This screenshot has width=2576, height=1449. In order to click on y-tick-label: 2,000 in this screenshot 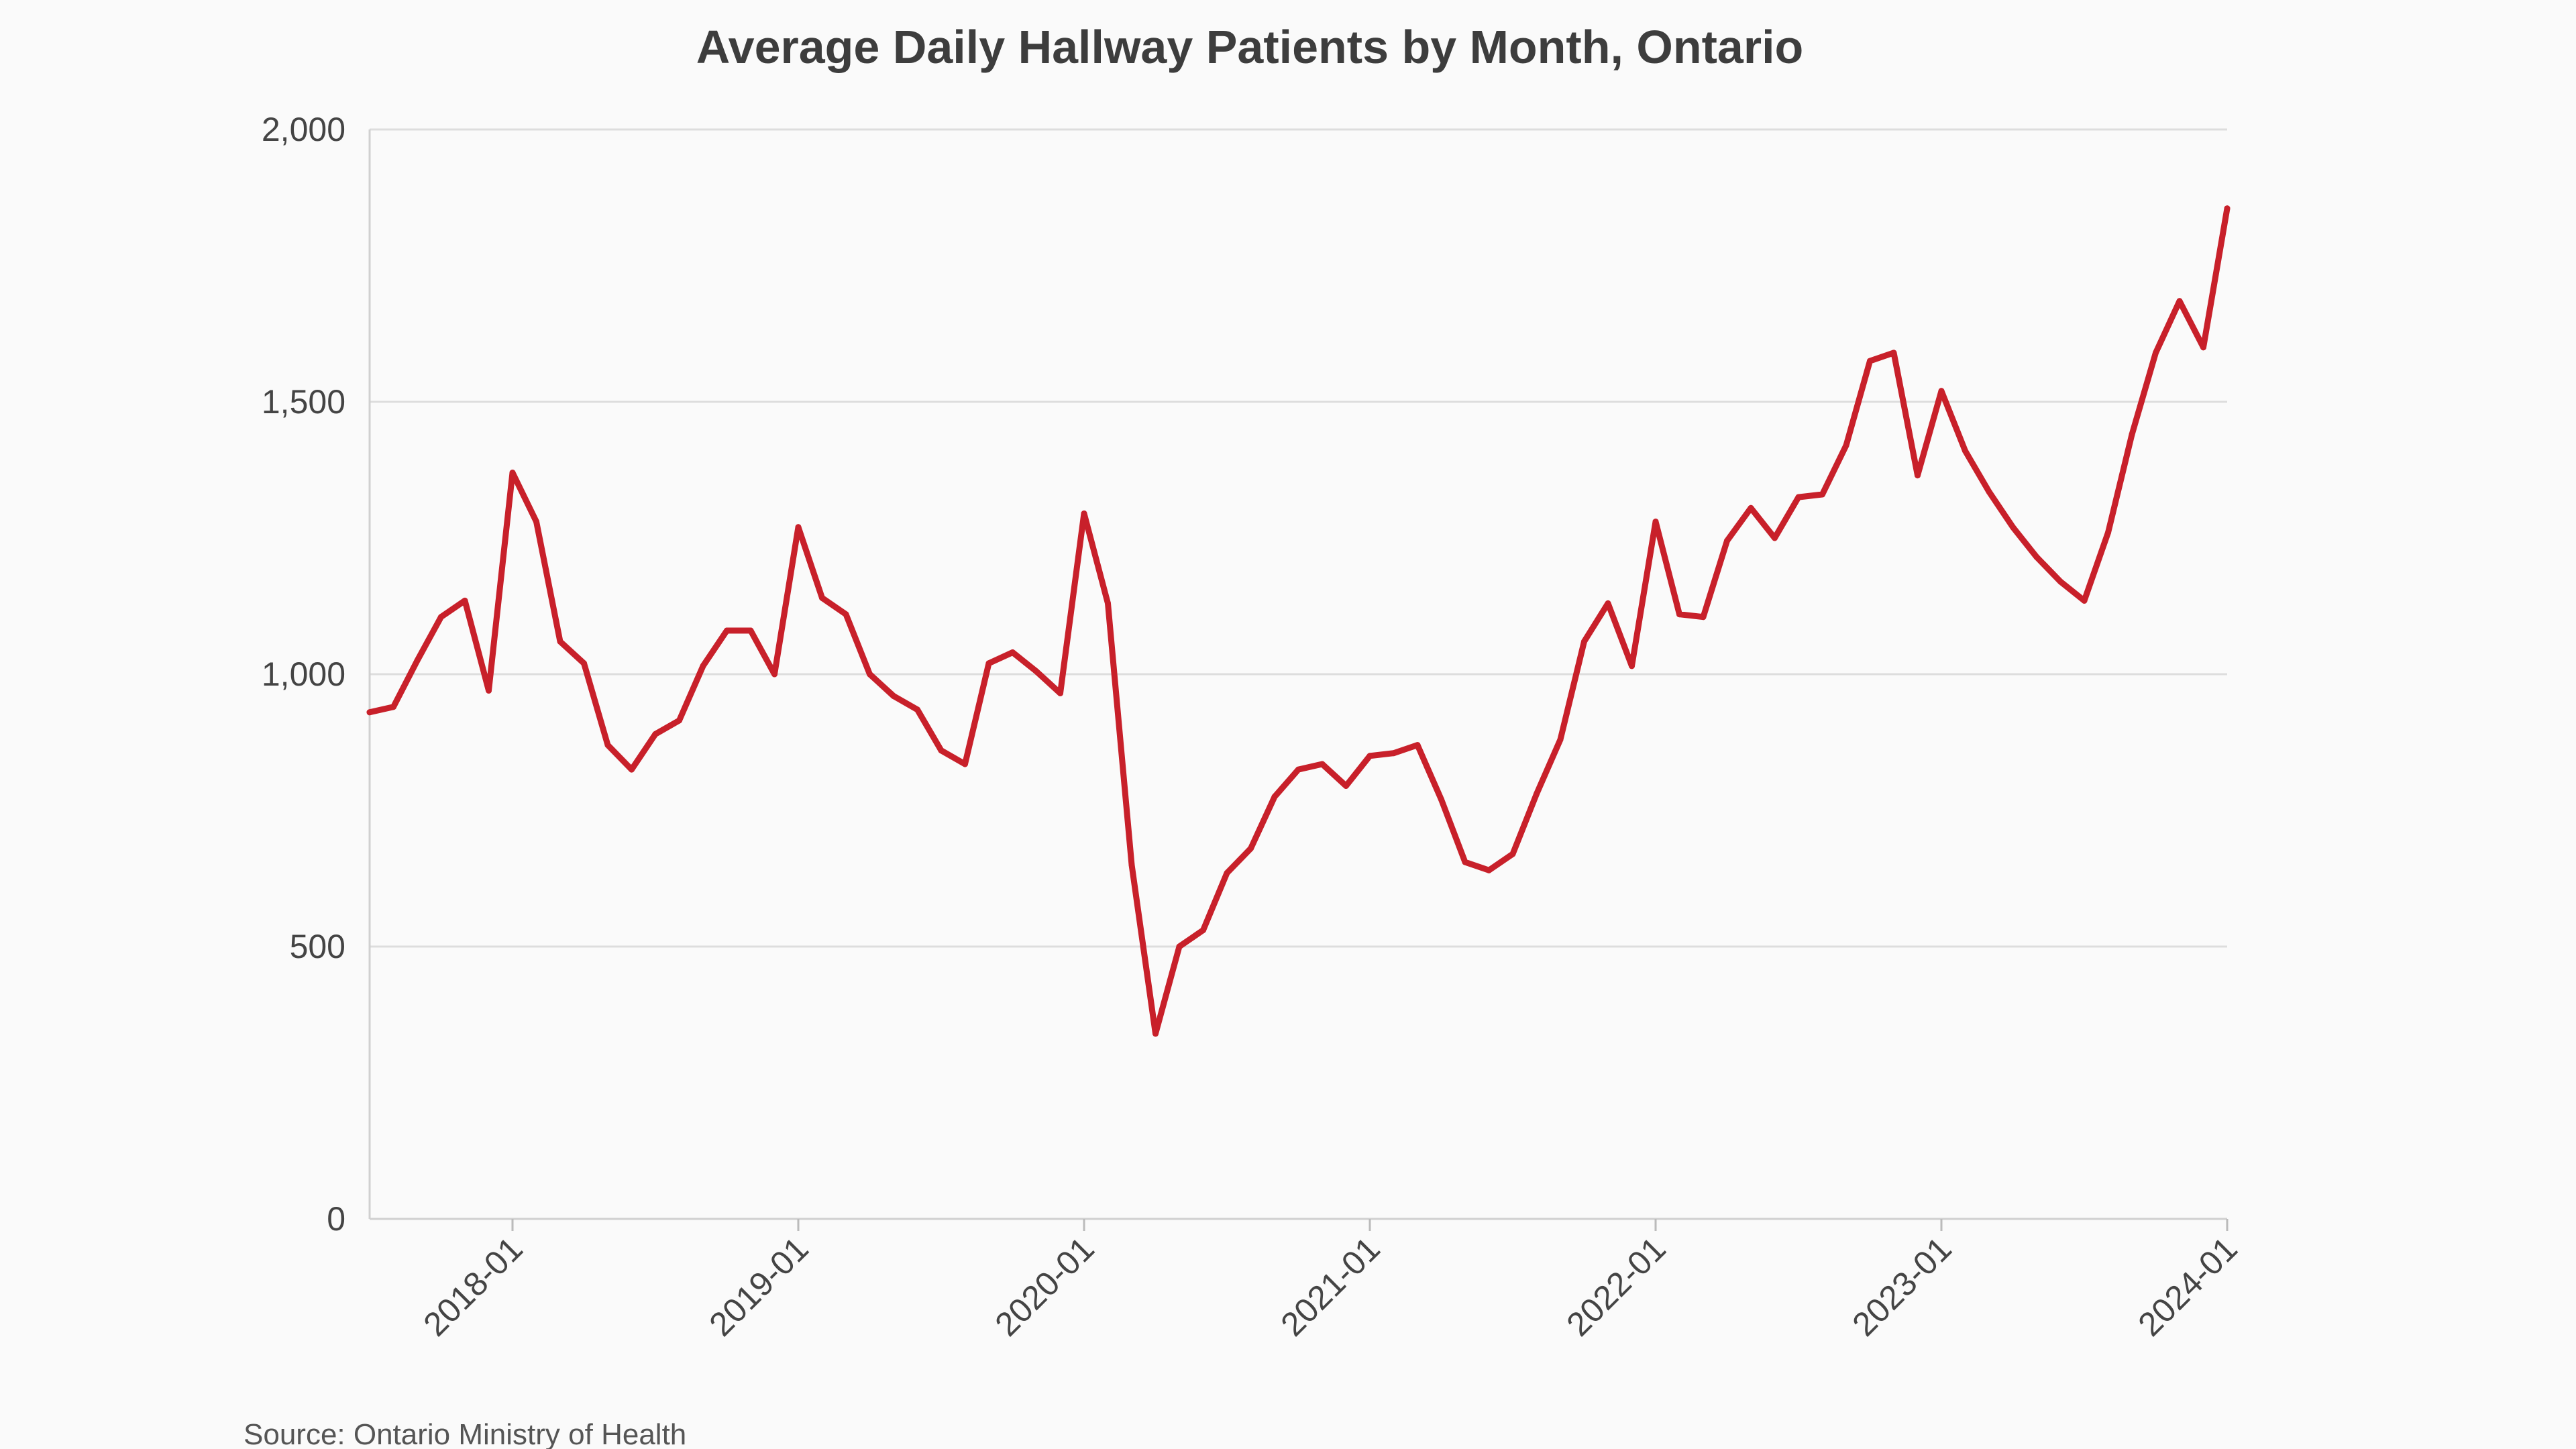, I will do `click(303, 129)`.